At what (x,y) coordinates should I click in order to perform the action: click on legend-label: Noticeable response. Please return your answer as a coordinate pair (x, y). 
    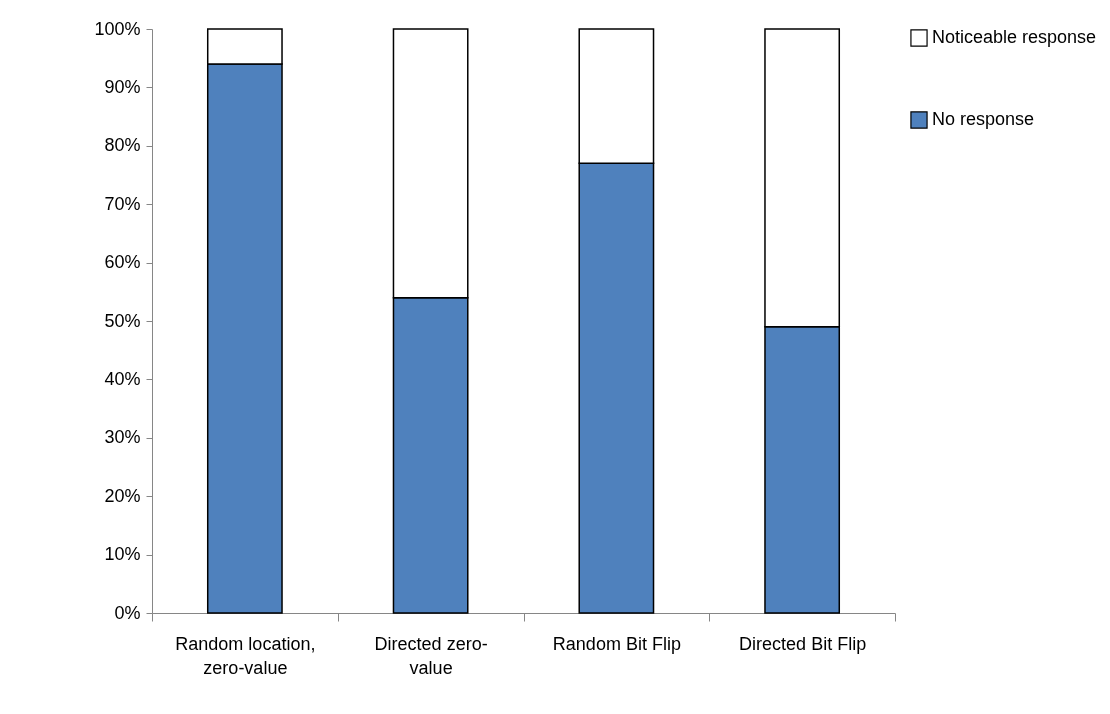
    Looking at the image, I should click on (1014, 37).